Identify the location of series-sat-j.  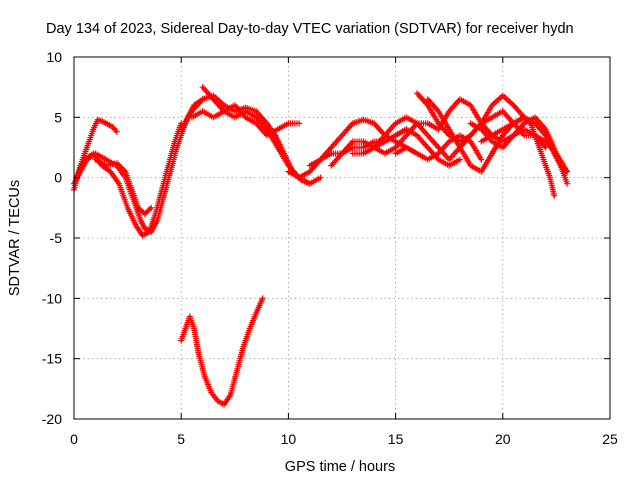
(363, 142).